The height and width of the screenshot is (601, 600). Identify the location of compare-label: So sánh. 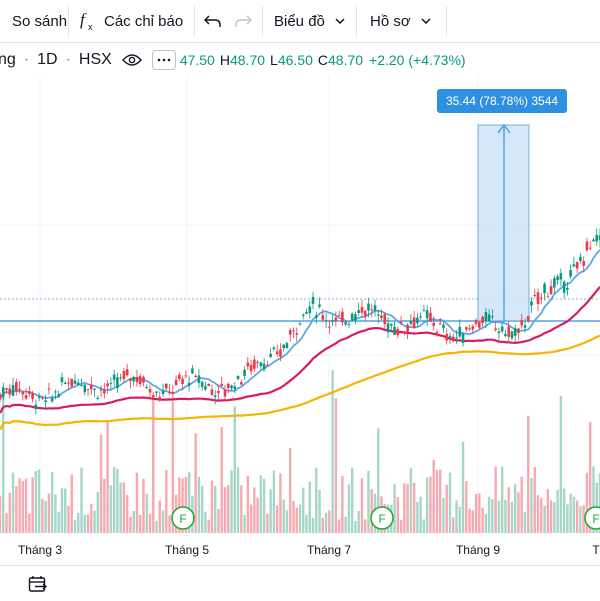
(40, 21).